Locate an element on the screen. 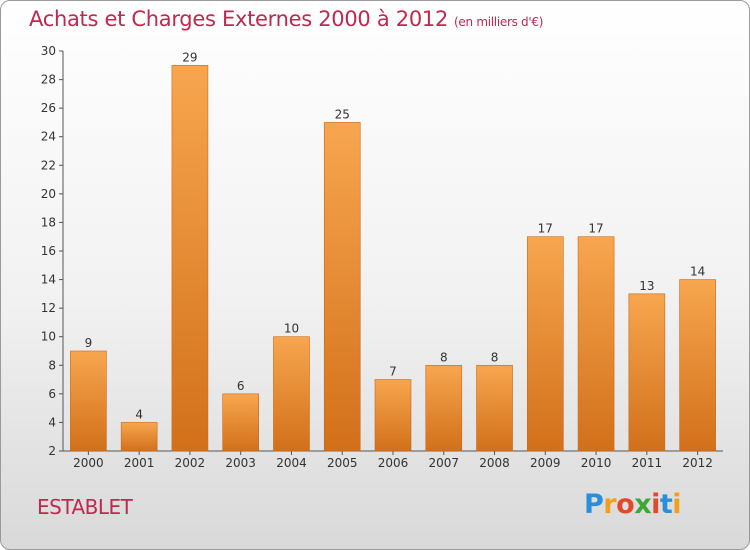 The width and height of the screenshot is (750, 550). commune-name: ESTABLET is located at coordinates (85, 507).